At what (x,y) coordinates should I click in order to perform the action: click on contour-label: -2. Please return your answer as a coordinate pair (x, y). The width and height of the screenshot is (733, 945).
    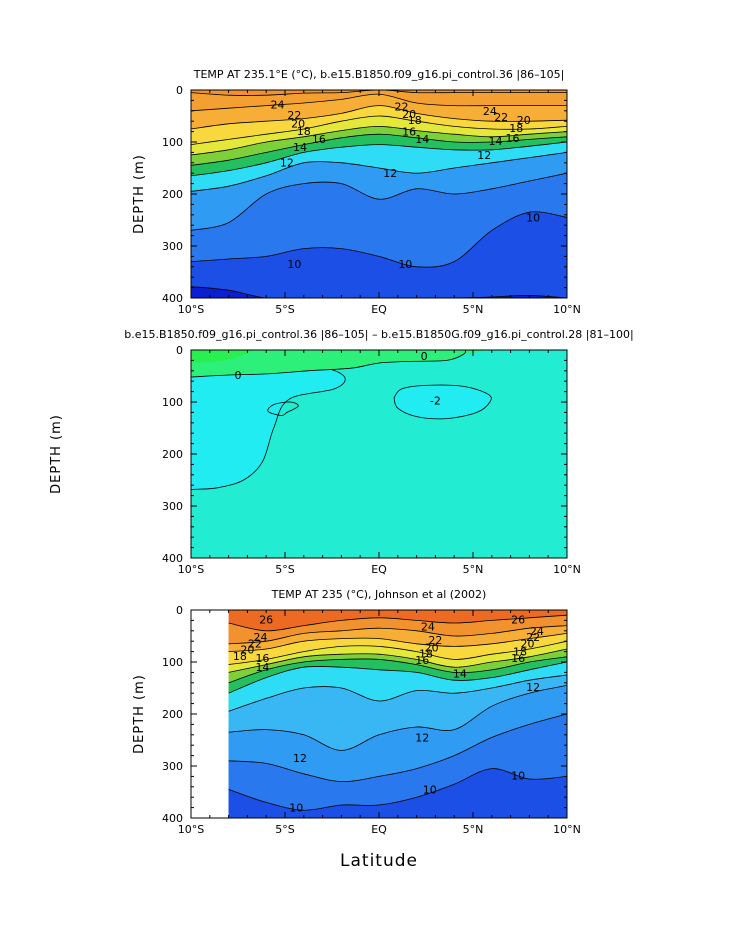
    Looking at the image, I should click on (435, 400).